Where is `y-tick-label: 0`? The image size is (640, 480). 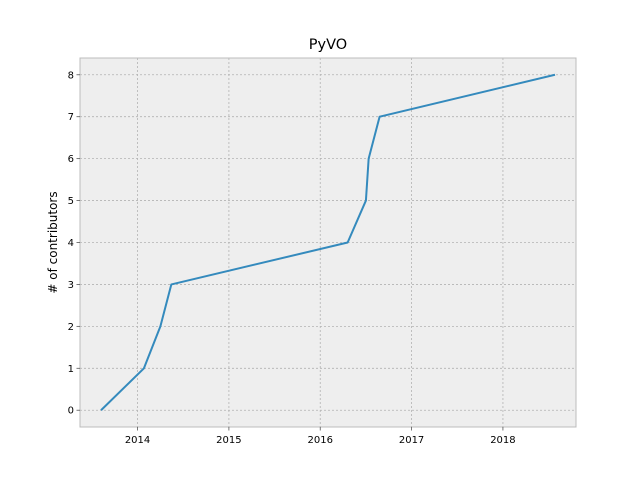
y-tick-label: 0 is located at coordinates (71, 411).